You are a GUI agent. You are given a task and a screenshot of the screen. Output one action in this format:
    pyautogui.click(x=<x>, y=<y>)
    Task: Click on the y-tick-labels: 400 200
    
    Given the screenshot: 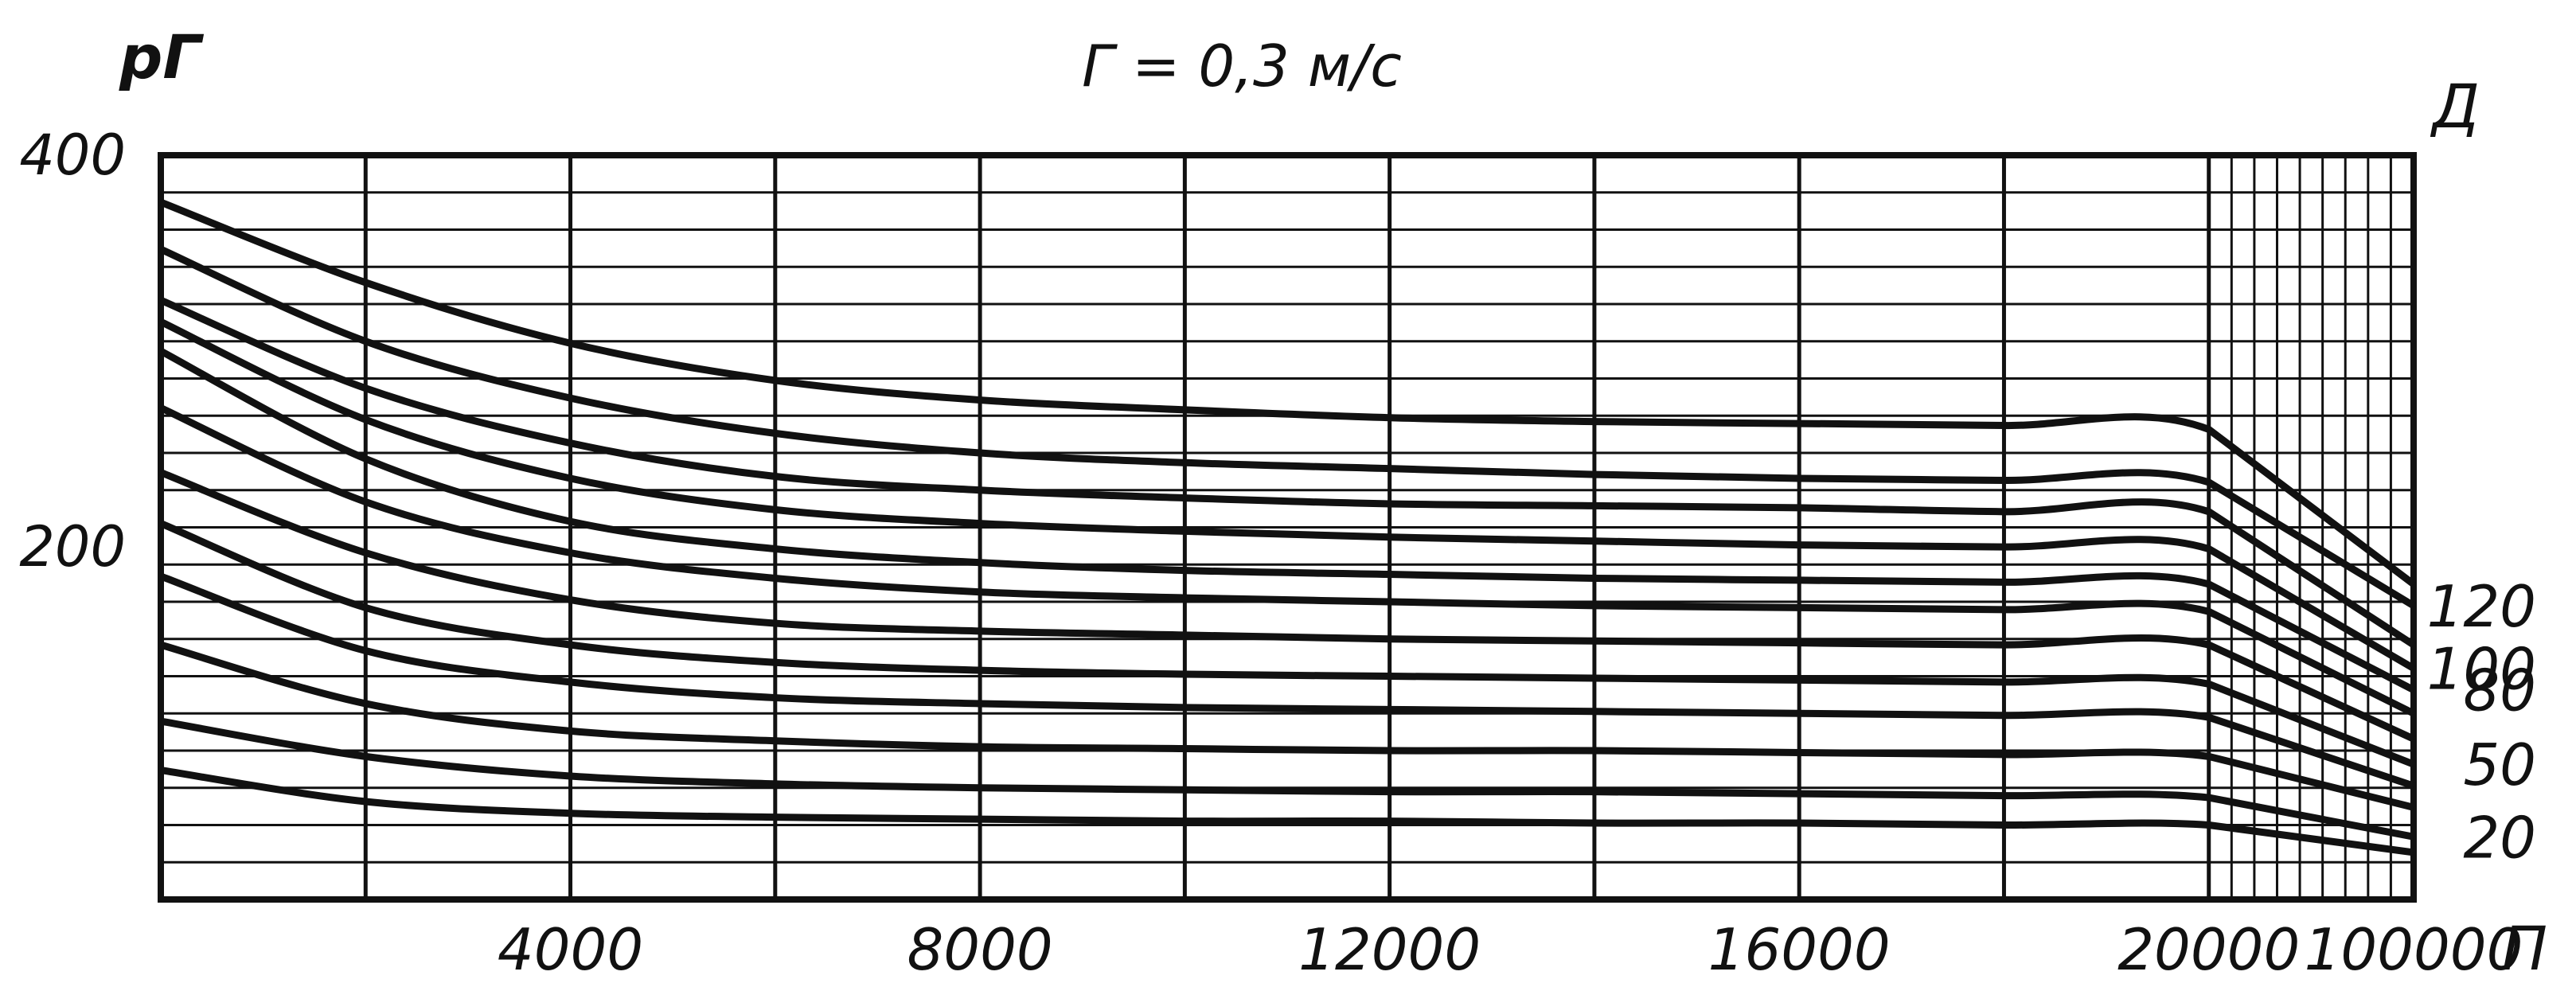 What is the action you would take?
    pyautogui.click(x=72, y=351)
    